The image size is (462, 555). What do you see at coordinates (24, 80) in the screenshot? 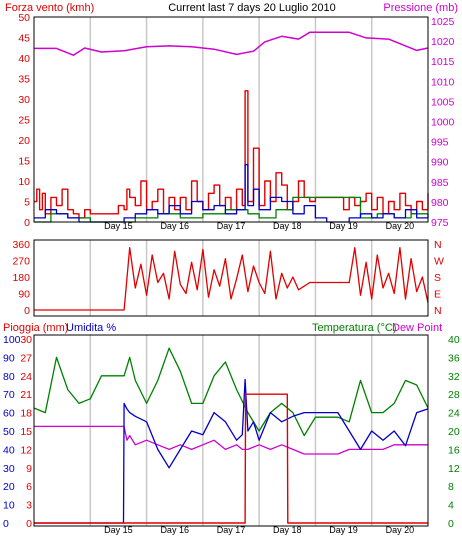
I see `wind-tick-label: 35` at bounding box center [24, 80].